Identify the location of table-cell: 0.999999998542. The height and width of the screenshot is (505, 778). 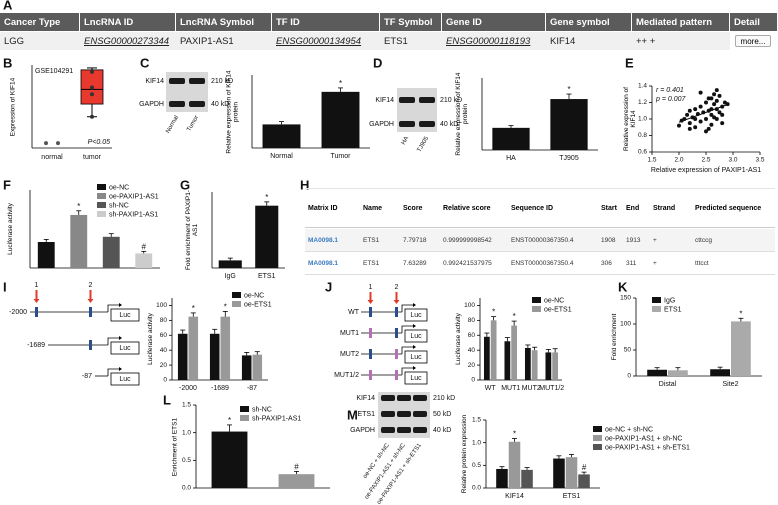
(474, 240).